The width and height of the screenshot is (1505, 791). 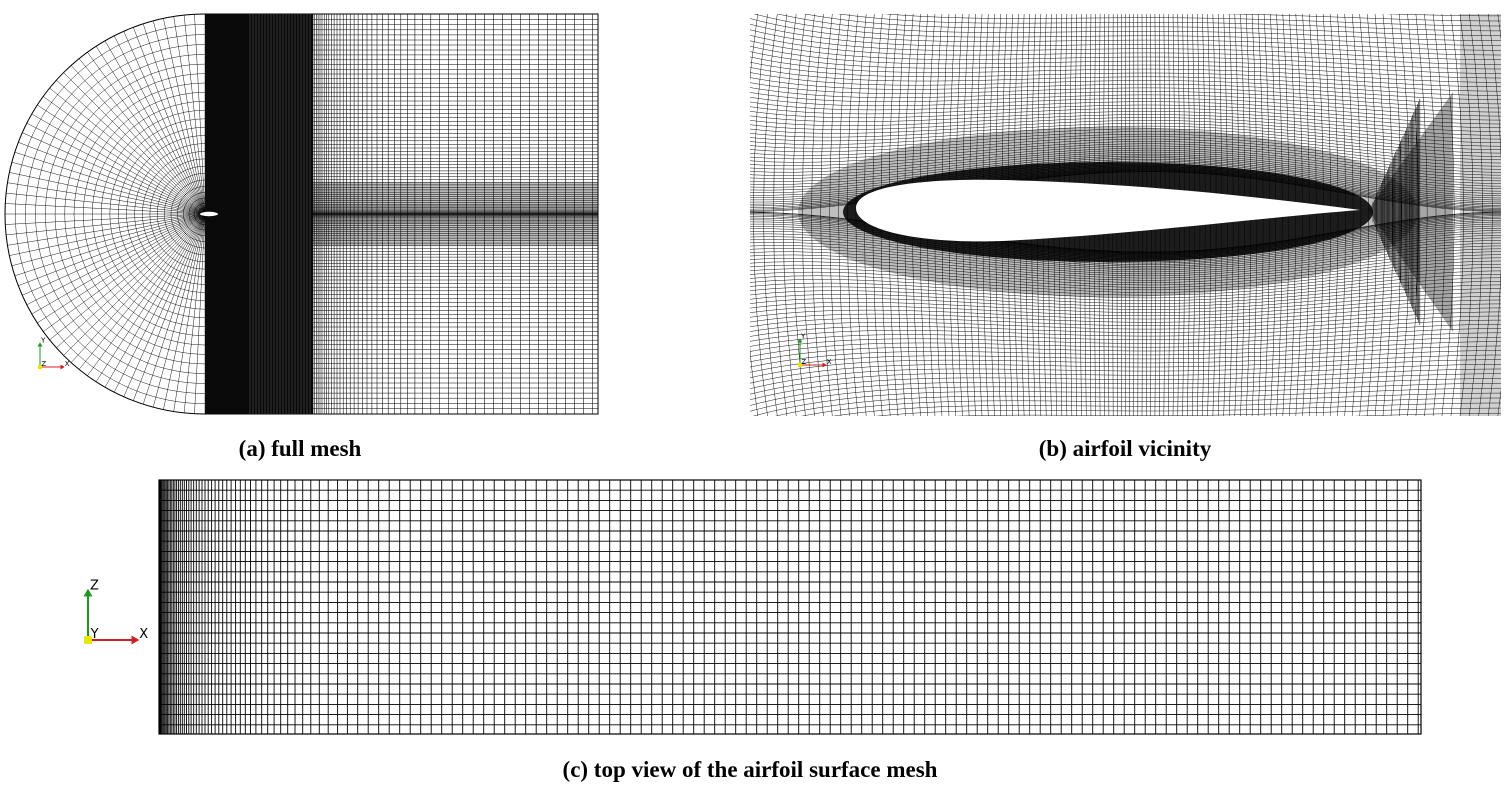 I want to click on mesh-dense-block, so click(x=259, y=214).